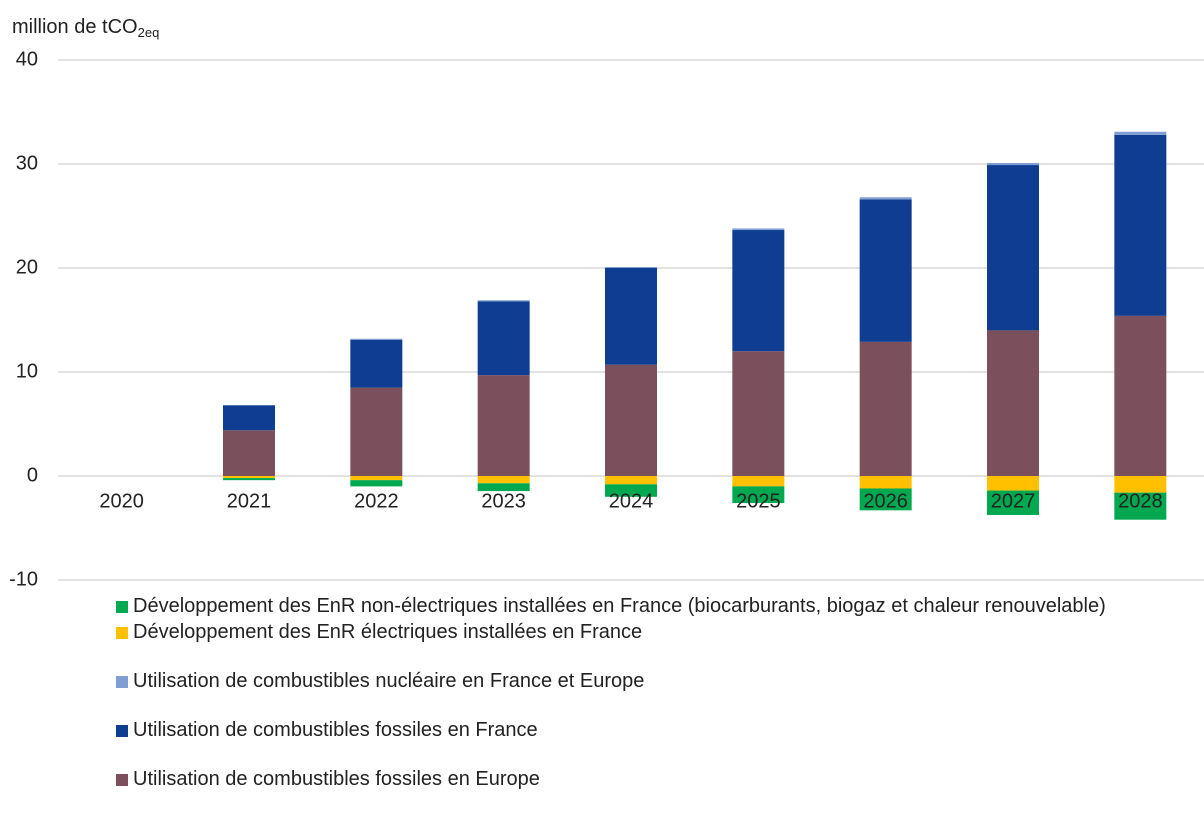 The width and height of the screenshot is (1204, 814). Describe the element at coordinates (32, 475) in the screenshot. I see `y-tick-label: 0` at that location.